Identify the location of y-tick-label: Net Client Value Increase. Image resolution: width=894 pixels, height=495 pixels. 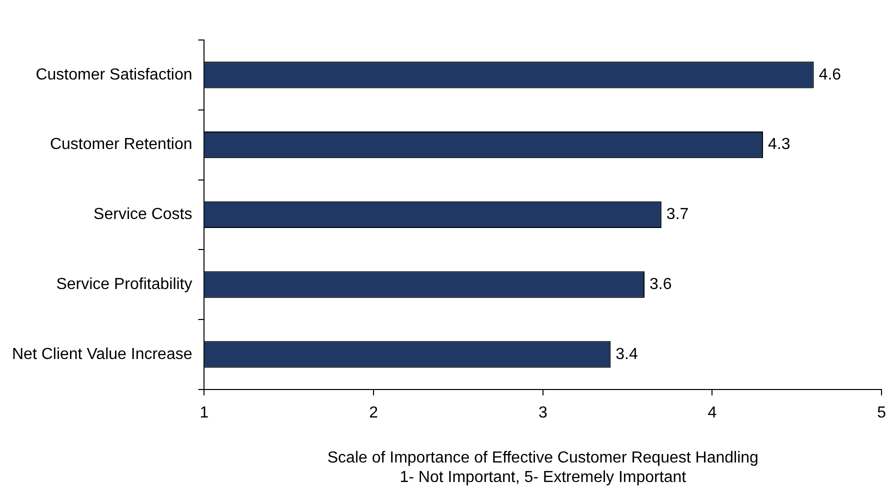
(102, 354).